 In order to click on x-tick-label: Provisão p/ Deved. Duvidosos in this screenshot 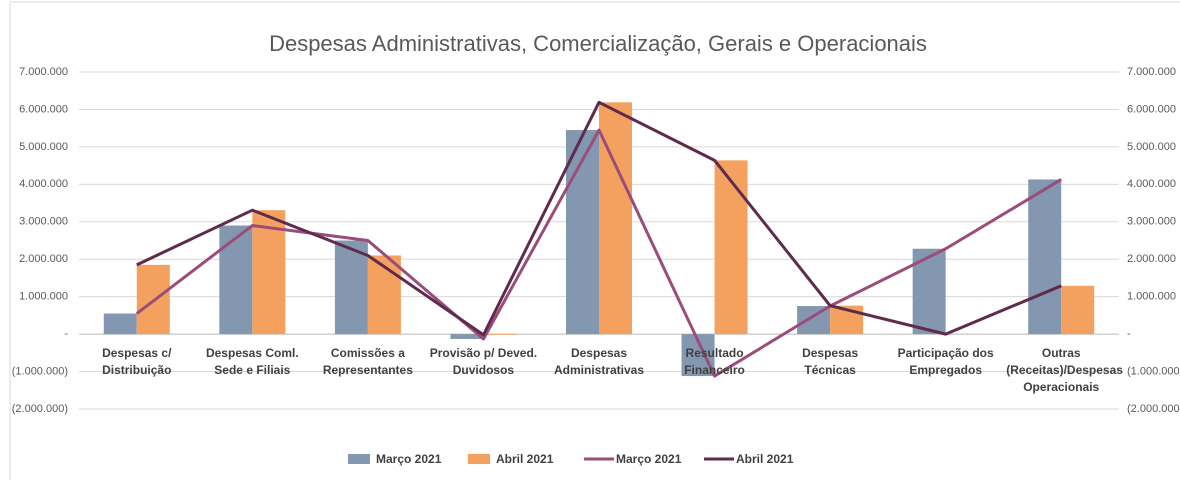, I will do `click(483, 361)`.